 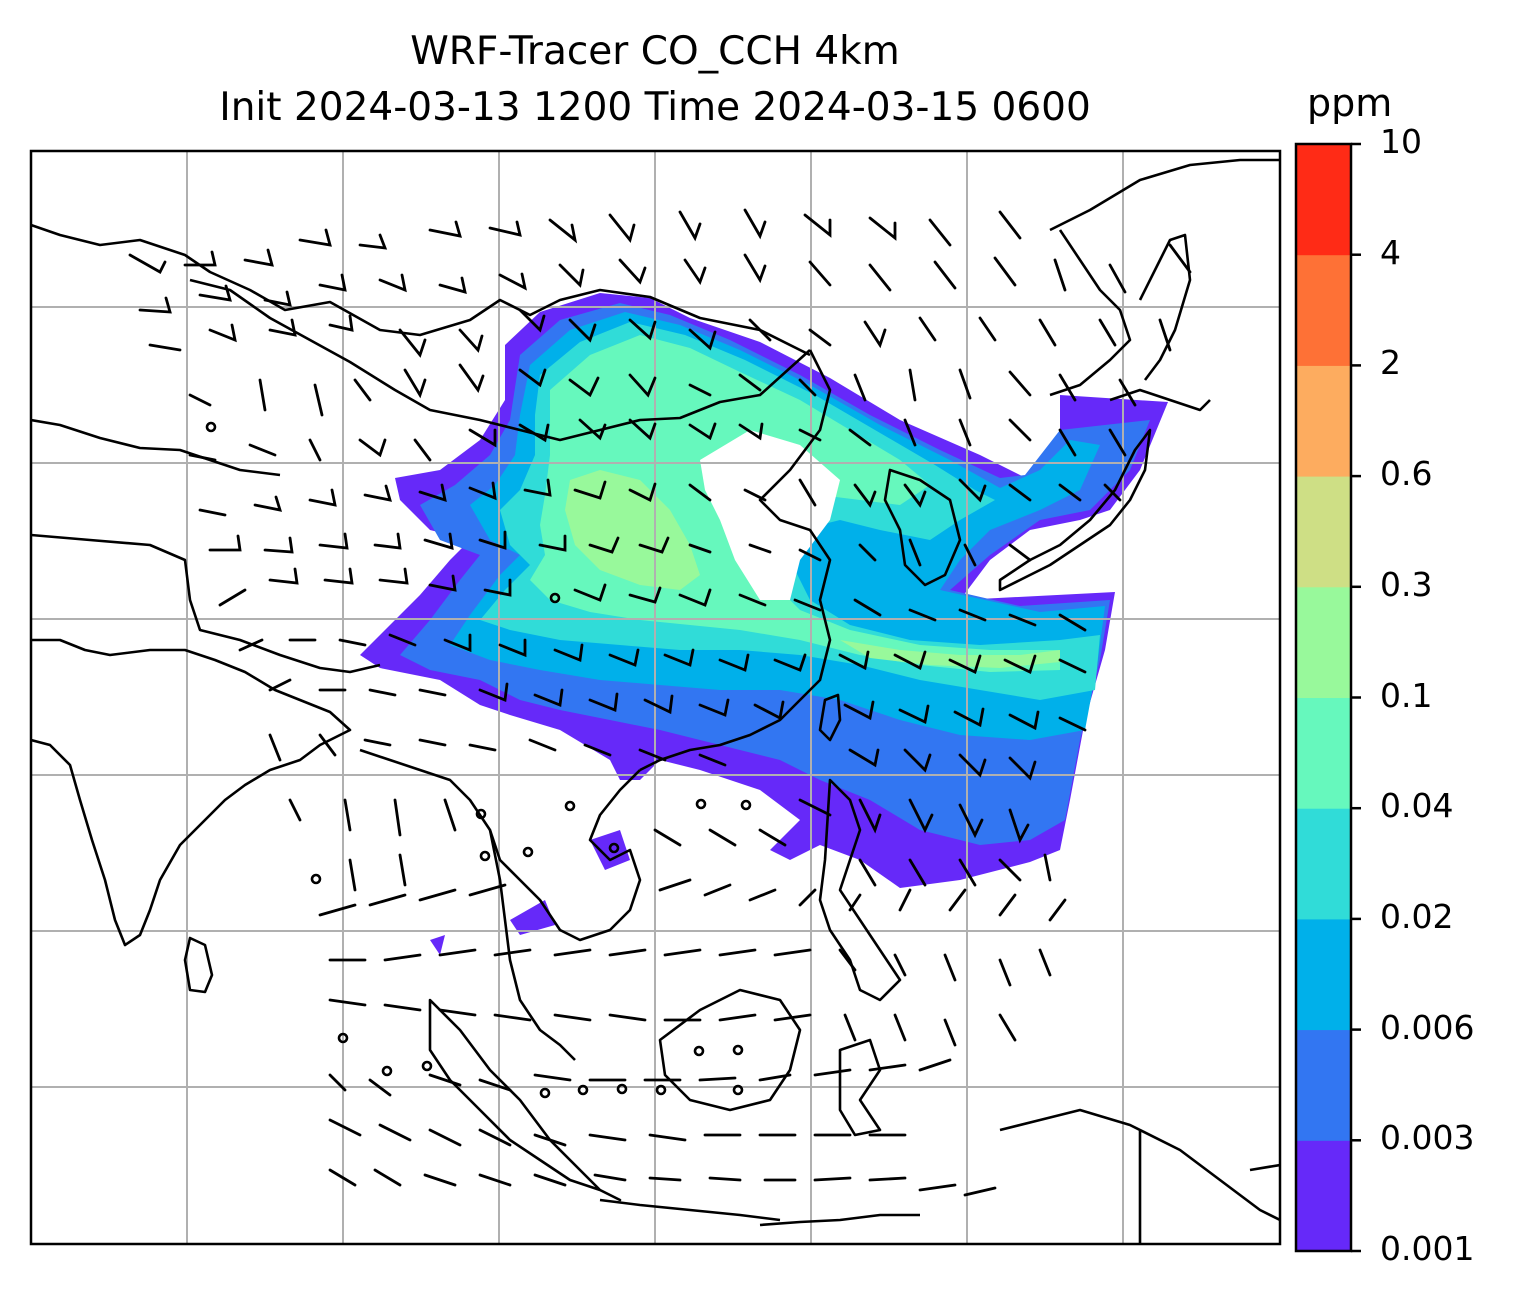 What do you see at coordinates (830, 717) in the screenshot?
I see `coastline-taiwan` at bounding box center [830, 717].